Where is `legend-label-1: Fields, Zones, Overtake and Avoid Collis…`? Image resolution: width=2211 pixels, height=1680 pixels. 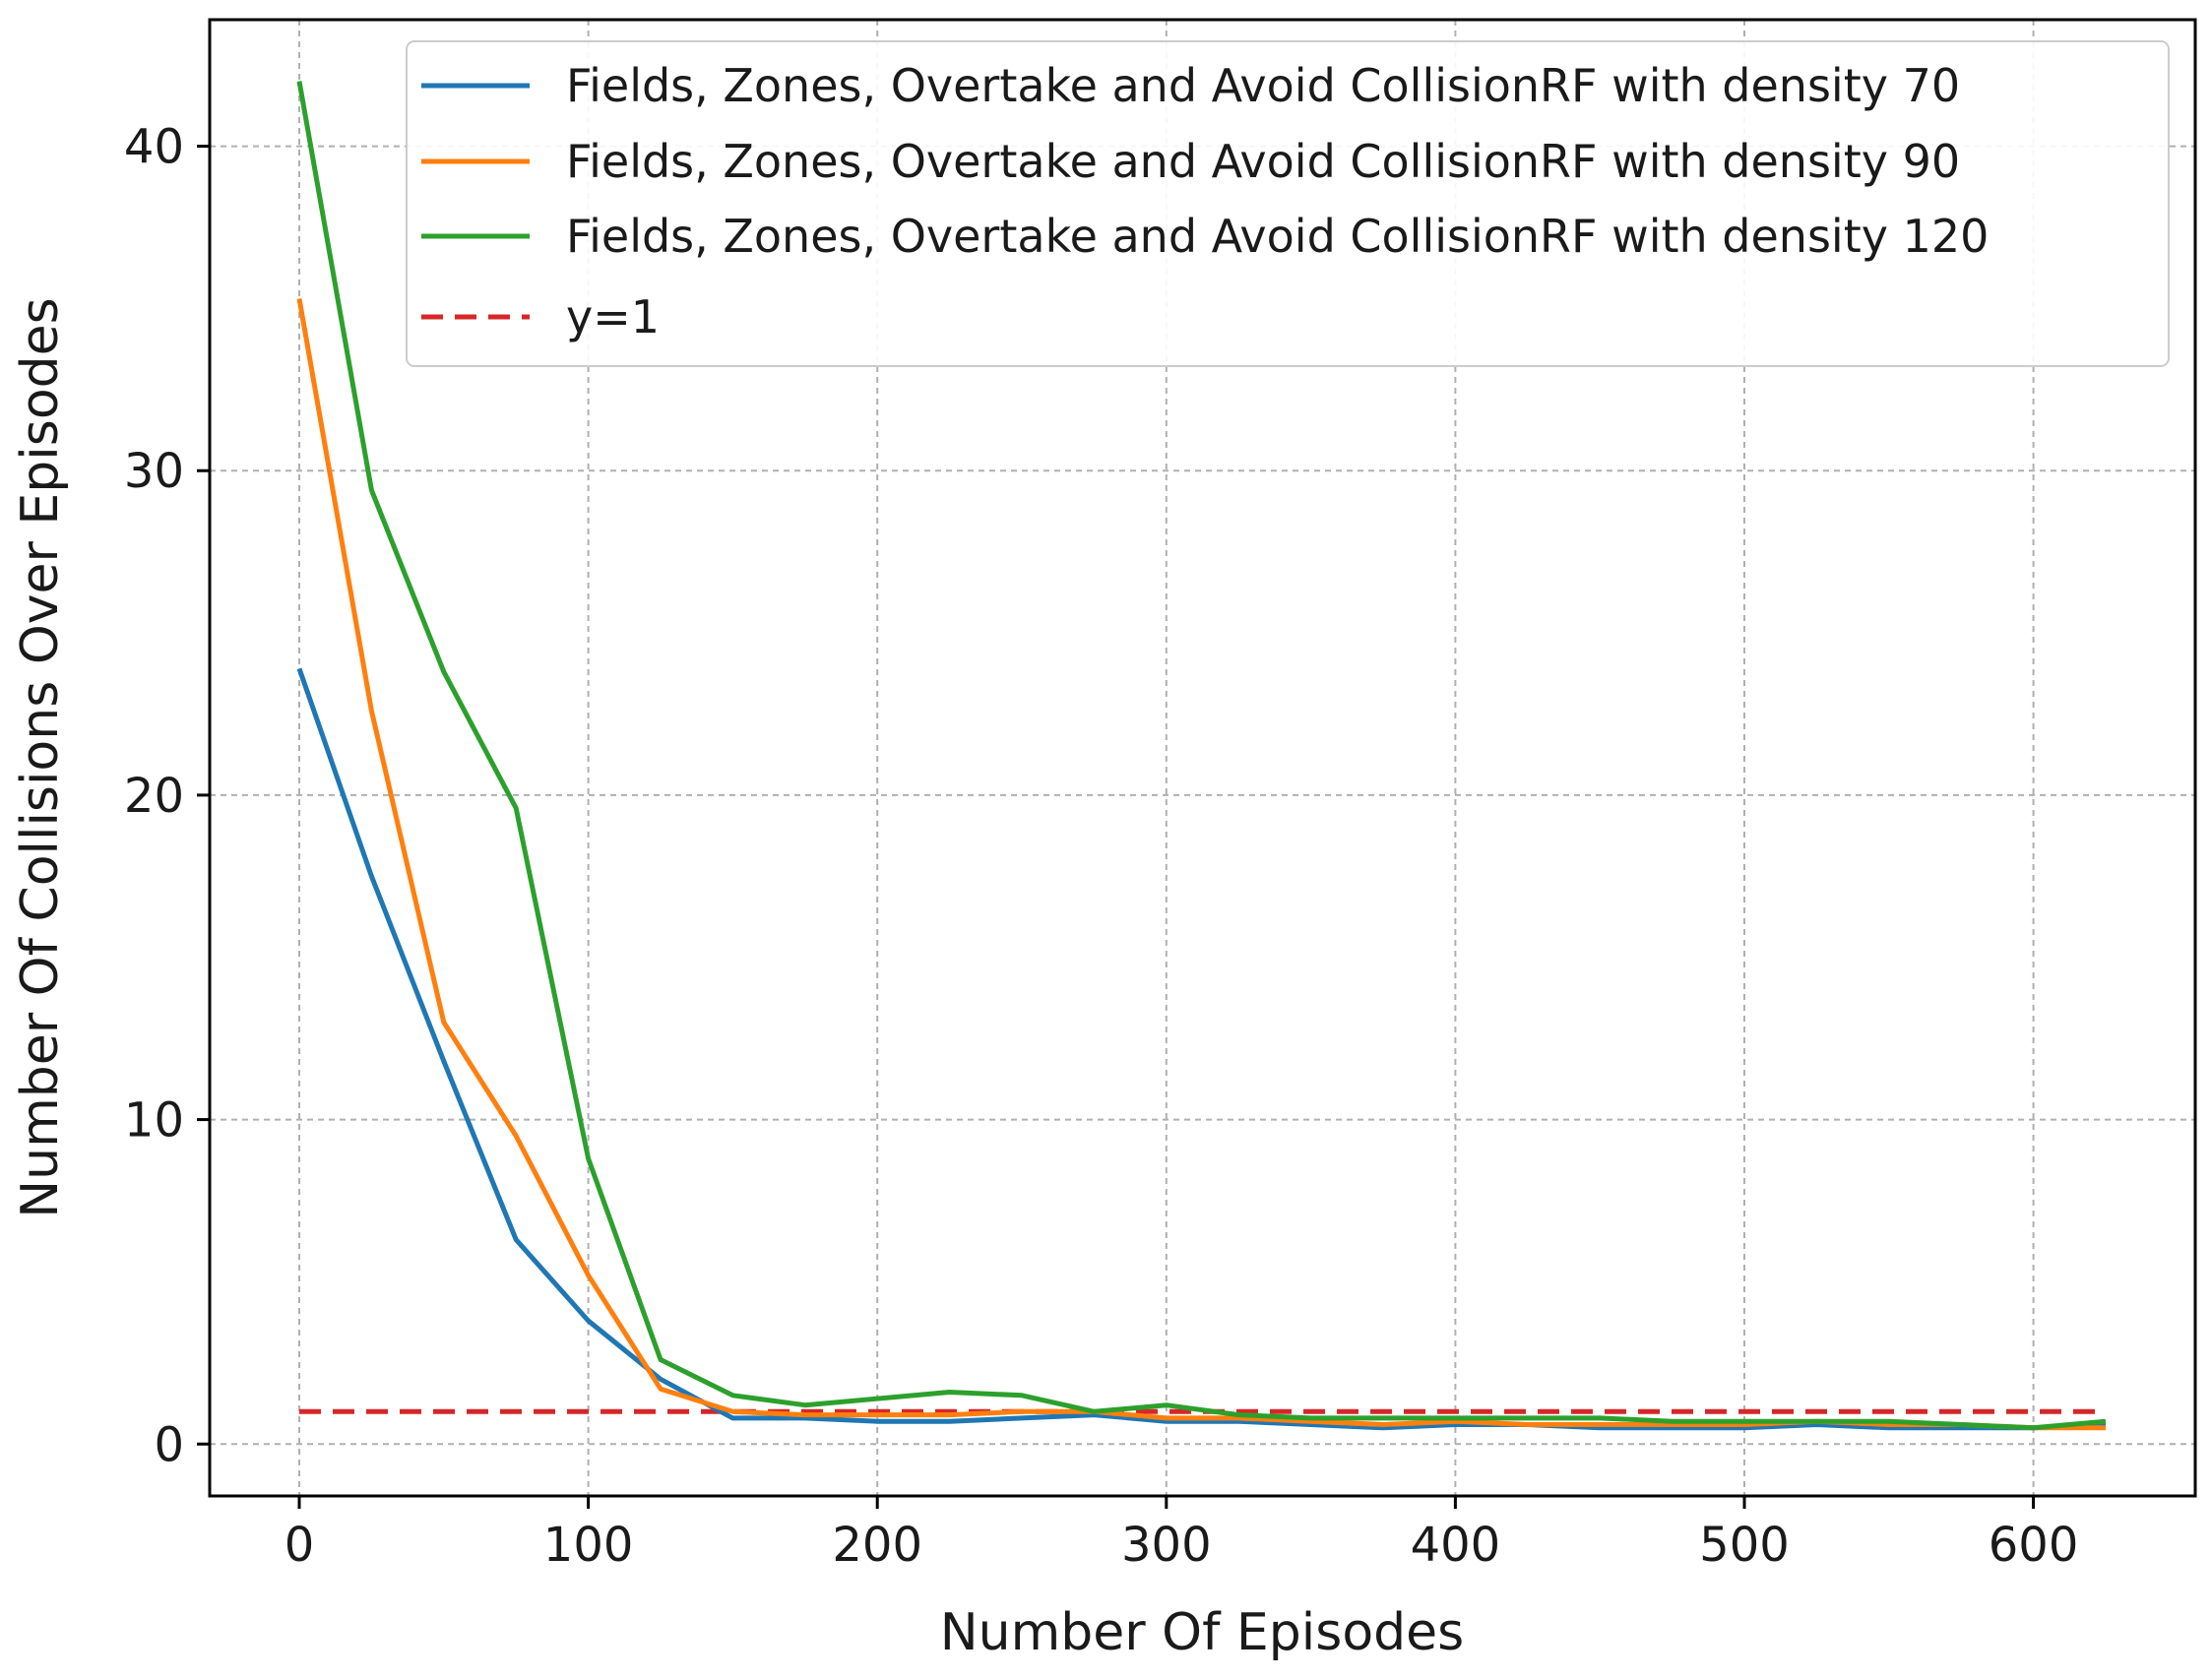
legend-label-1: Fields, Zones, Overtake and Avoid Collis… is located at coordinates (1263, 85).